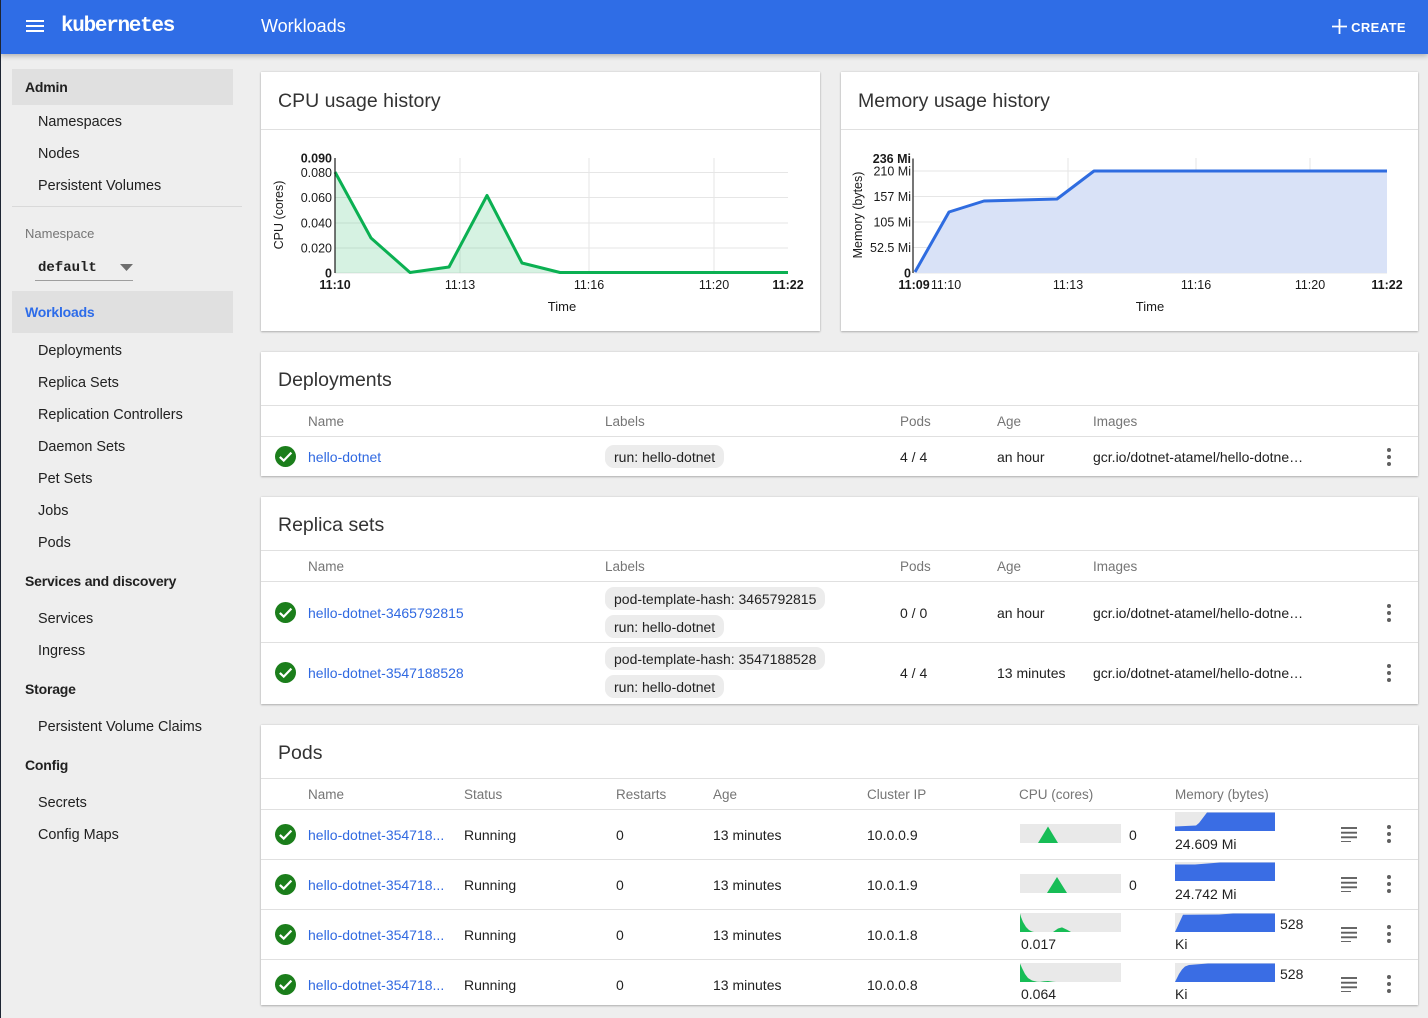 The image size is (1428, 1018). Describe the element at coordinates (892, 159) in the screenshot. I see `svg-text: 236 Mi` at that location.